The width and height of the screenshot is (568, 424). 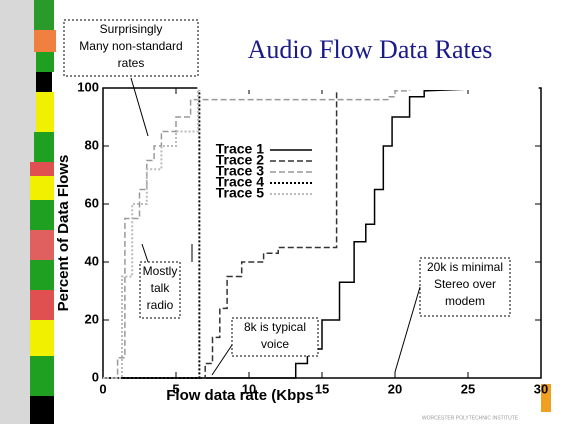 I want to click on annotation-text: talk, so click(x=161, y=288).